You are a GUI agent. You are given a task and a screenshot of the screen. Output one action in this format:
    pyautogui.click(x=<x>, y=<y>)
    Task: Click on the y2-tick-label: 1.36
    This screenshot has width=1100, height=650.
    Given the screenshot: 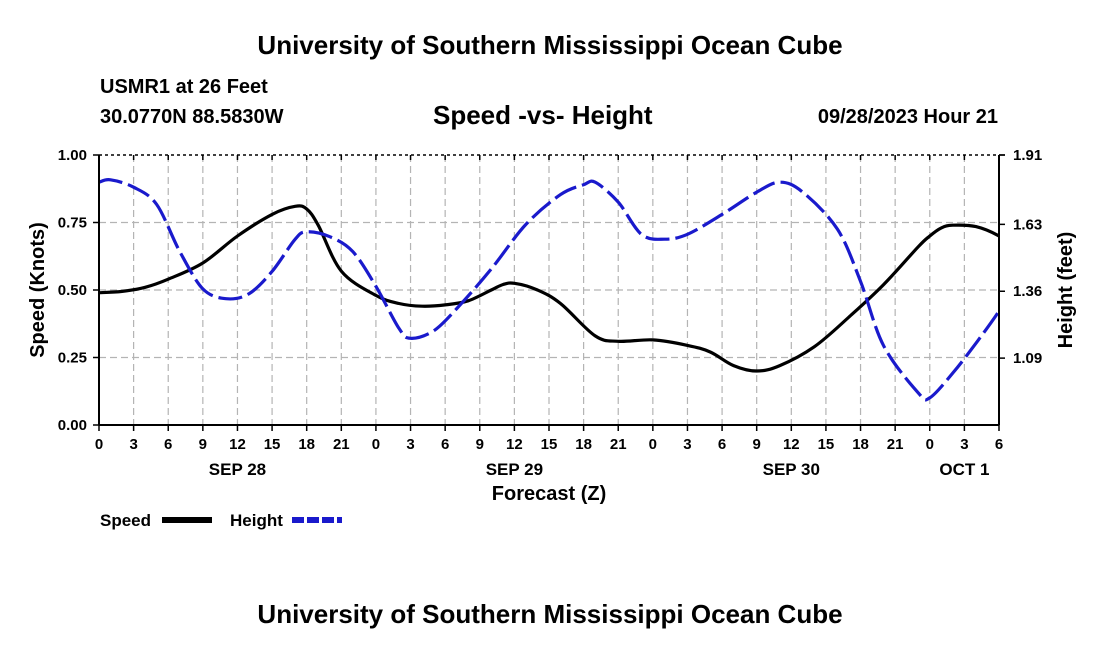 What is the action you would take?
    pyautogui.click(x=1027, y=291)
    